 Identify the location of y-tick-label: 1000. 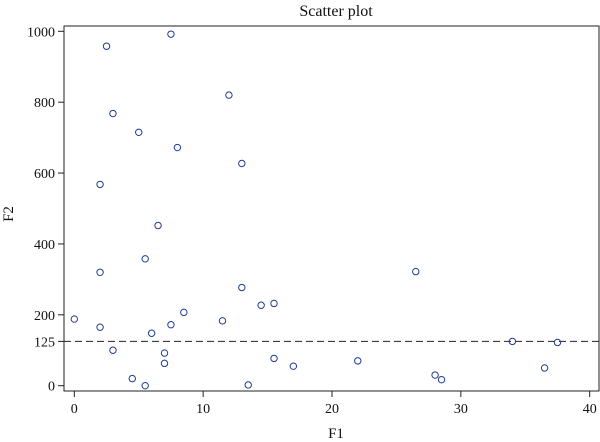
(41, 32).